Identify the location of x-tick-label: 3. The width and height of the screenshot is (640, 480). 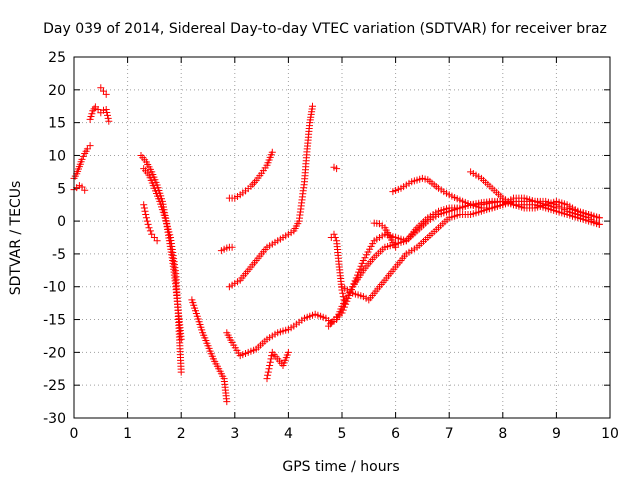
(234, 434).